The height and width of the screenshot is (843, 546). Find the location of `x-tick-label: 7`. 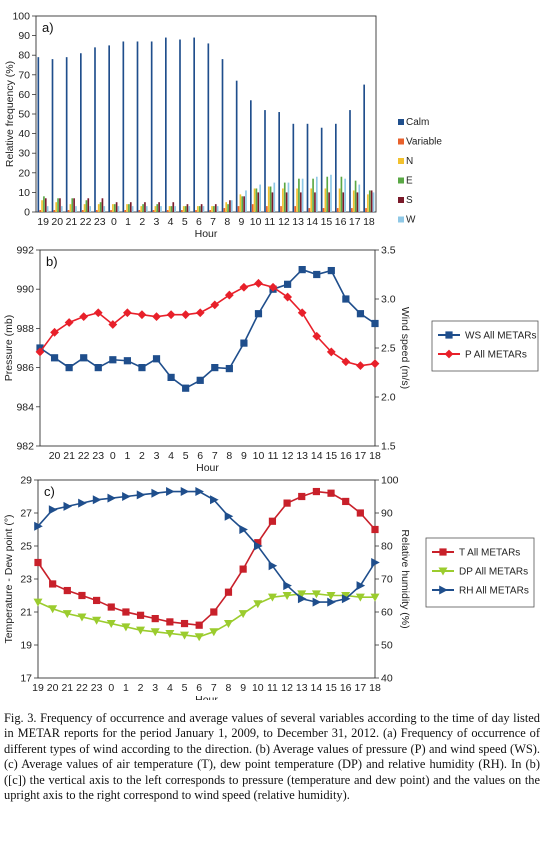

x-tick-label: 7 is located at coordinates (215, 456).